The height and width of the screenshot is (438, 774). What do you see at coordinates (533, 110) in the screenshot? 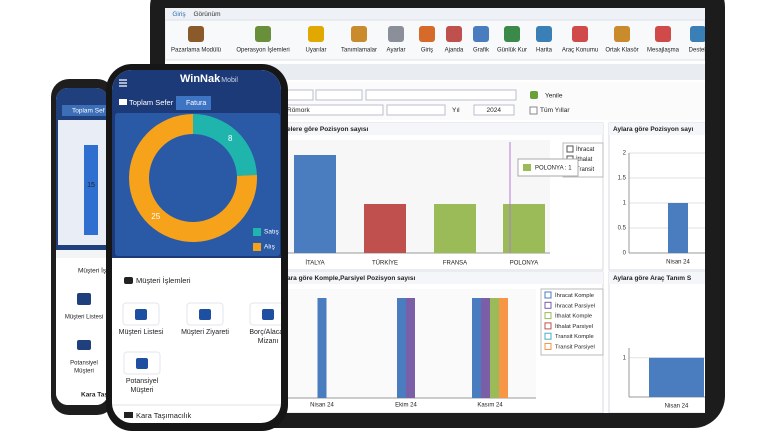
I see `checkbox` at bounding box center [533, 110].